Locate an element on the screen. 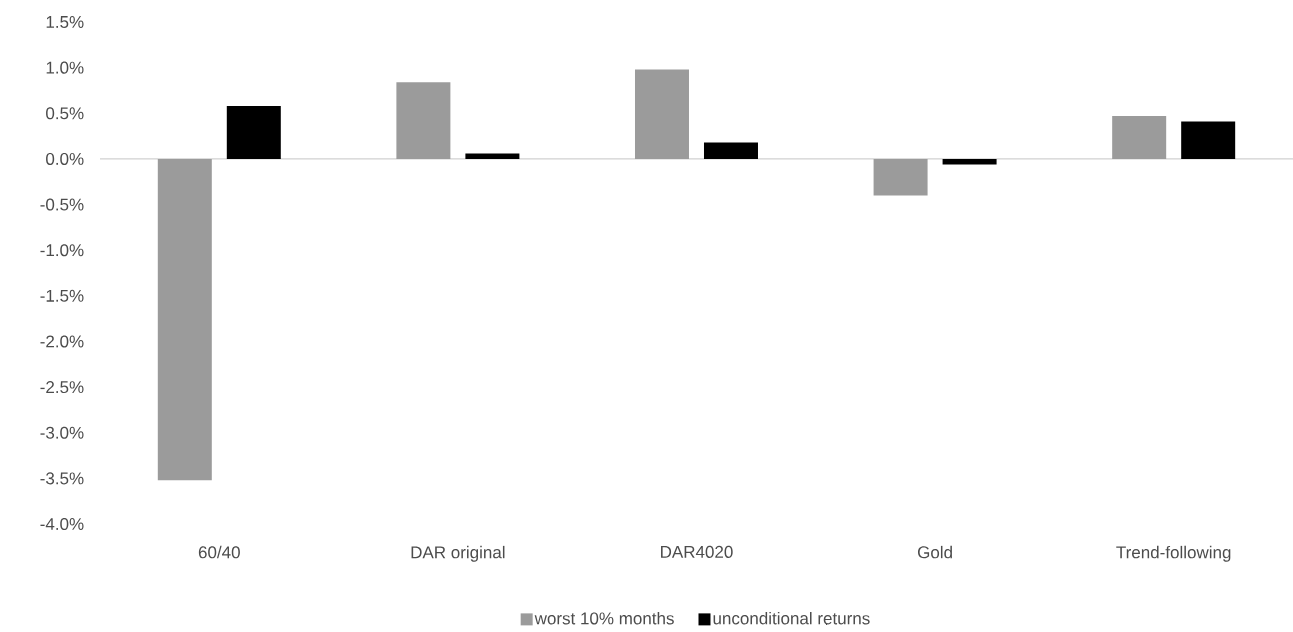  y-tick-label: 0.0% is located at coordinates (65, 158).